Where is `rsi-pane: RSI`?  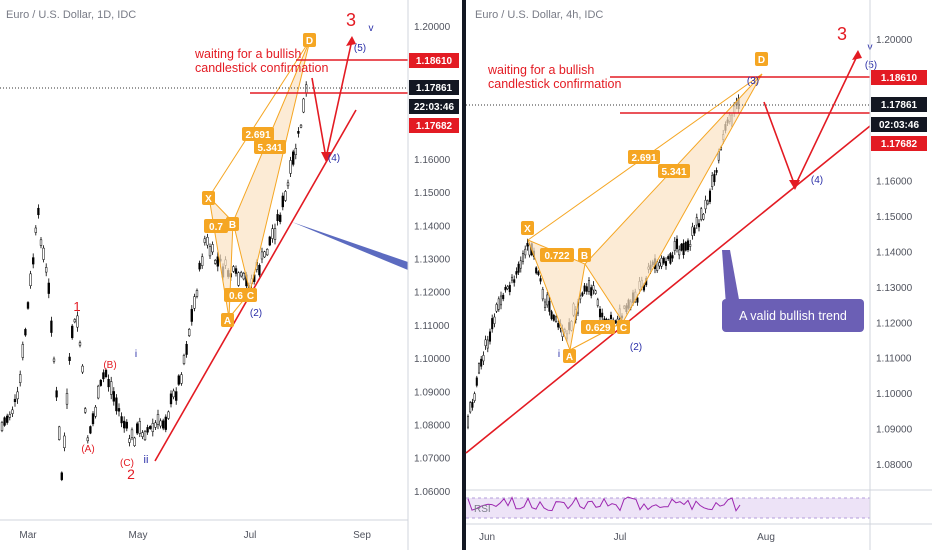
rsi-pane: RSI is located at coordinates (699, 504).